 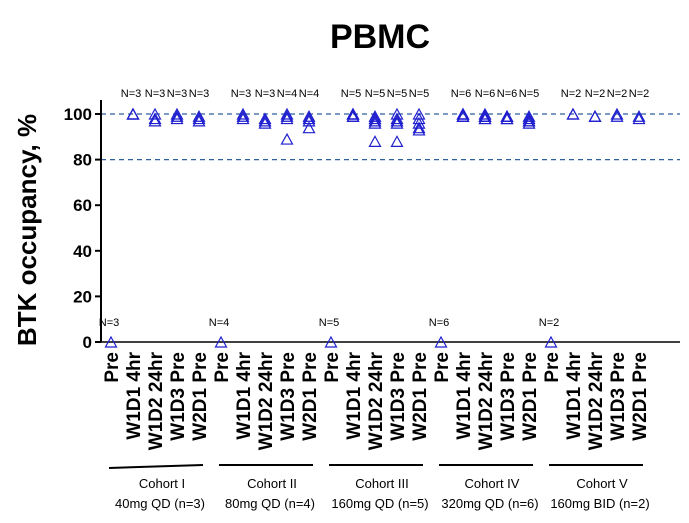 What do you see at coordinates (78, 114) in the screenshot?
I see `y-tick-label: 100` at bounding box center [78, 114].